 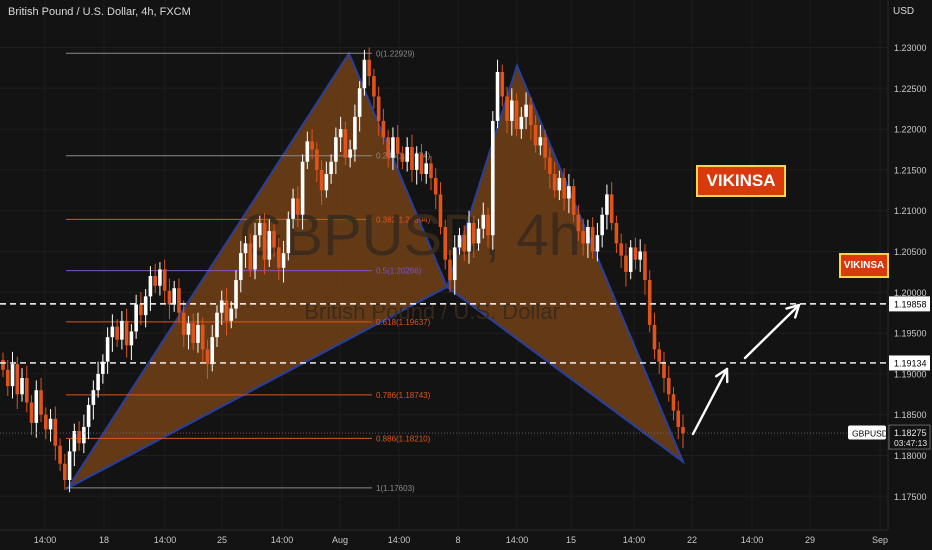 I want to click on y-tick-label: 1.22500, so click(x=910, y=89).